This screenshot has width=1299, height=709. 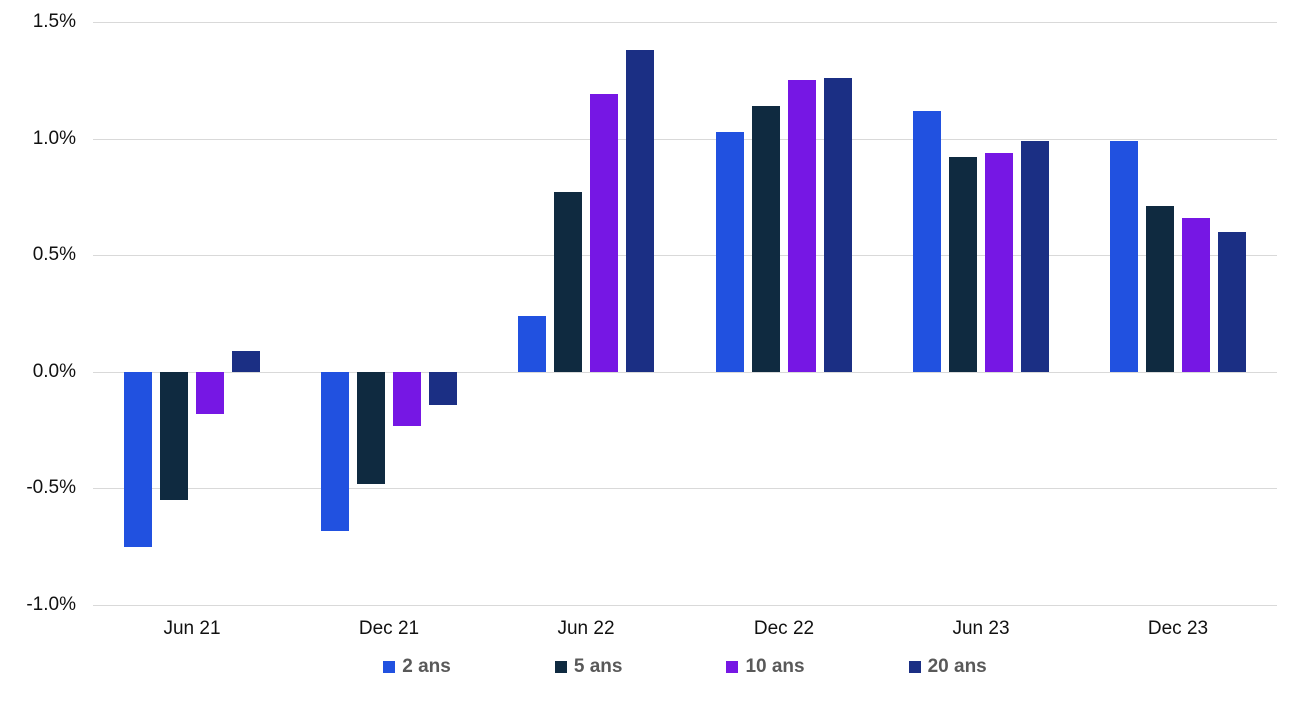 What do you see at coordinates (54, 21) in the screenshot?
I see `y-tick-label: 1.5%` at bounding box center [54, 21].